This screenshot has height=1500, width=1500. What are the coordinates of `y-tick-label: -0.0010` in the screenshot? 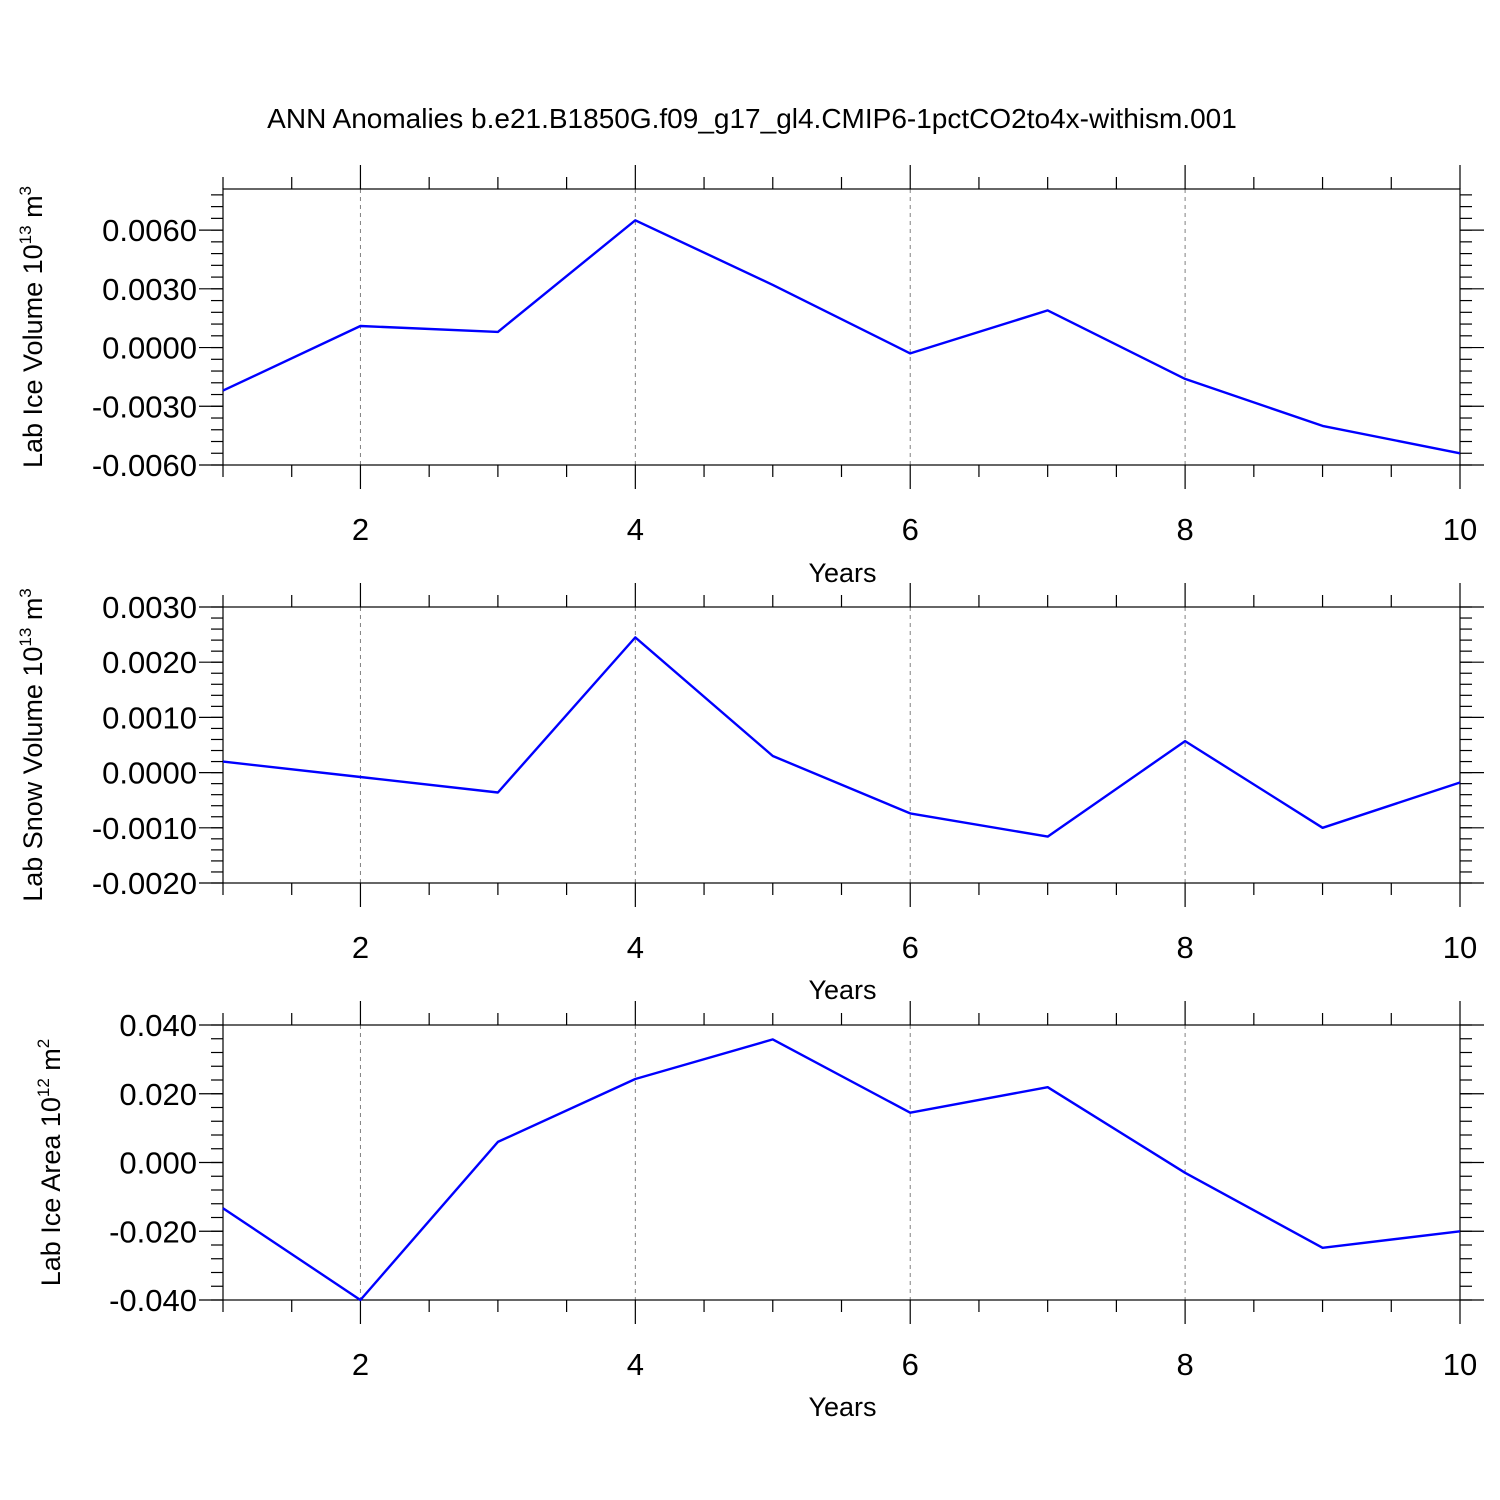 It's located at (144, 828).